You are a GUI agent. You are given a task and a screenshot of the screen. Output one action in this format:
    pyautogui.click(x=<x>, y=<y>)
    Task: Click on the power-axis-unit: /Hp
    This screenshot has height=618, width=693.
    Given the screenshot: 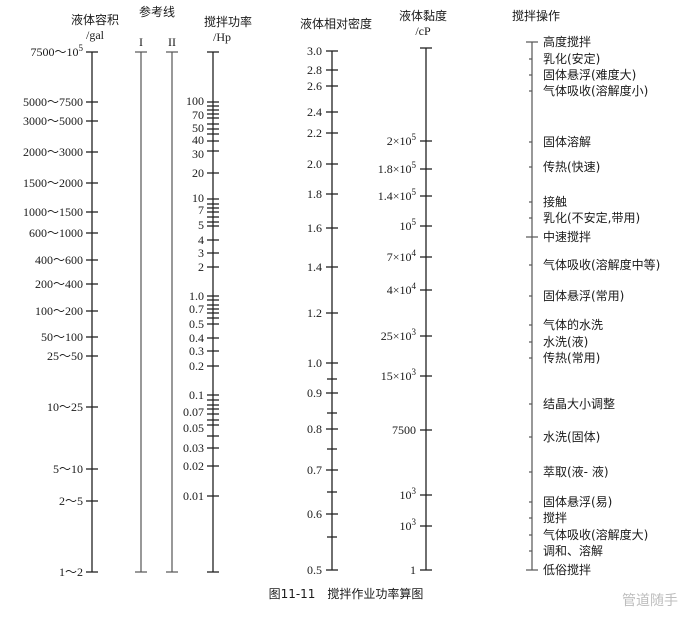 What is the action you would take?
    pyautogui.click(x=222, y=37)
    